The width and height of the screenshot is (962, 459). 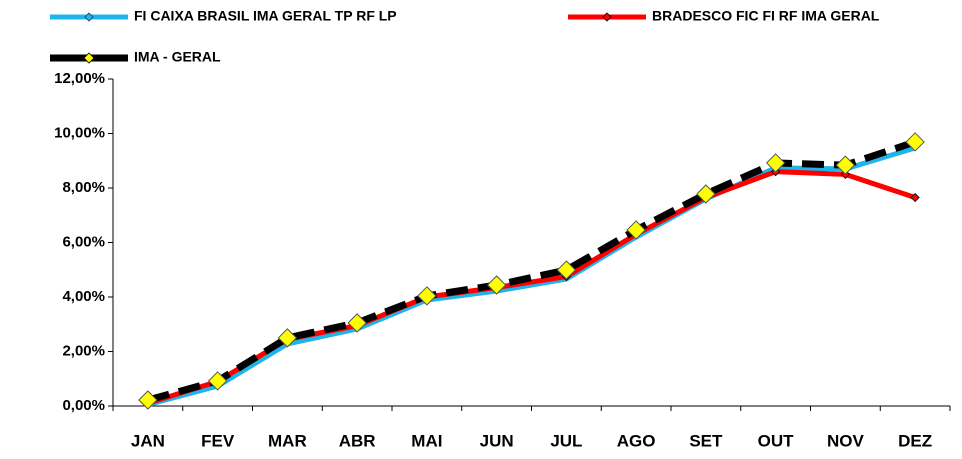 I want to click on x-tick-label: JAN, so click(x=148, y=440).